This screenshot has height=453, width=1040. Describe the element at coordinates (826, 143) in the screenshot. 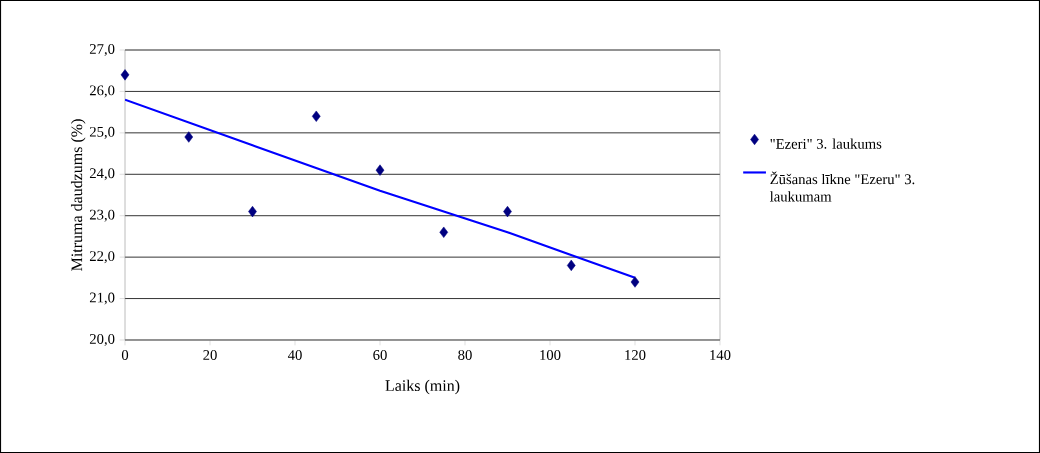

I see `legend-label: "Ezeri" 3. laukums` at that location.